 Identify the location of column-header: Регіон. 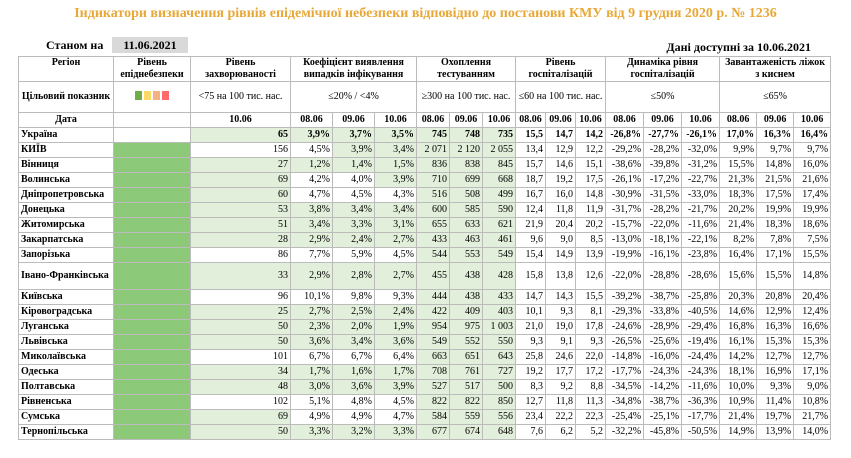
(66, 69).